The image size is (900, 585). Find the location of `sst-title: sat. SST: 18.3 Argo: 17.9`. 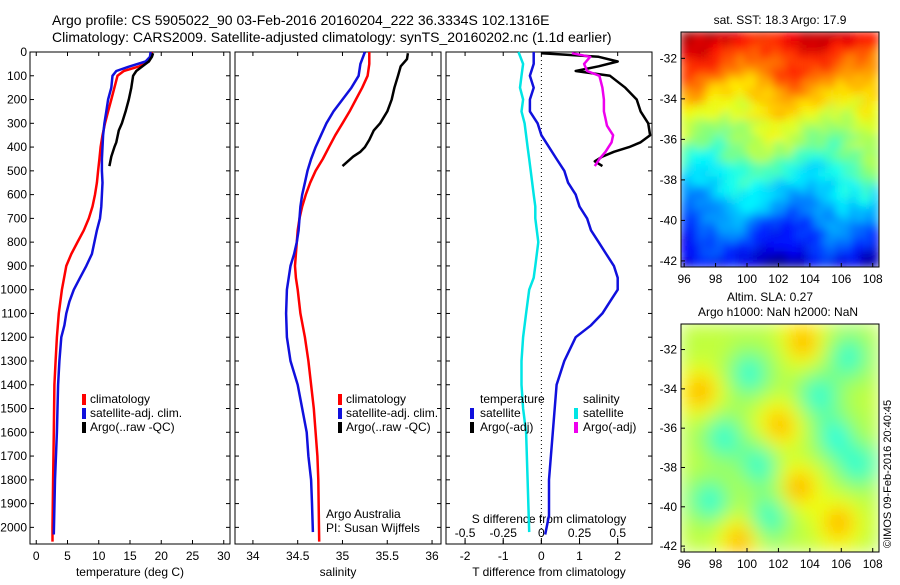

sst-title: sat. SST: 18.3 Argo: 17.9 is located at coordinates (780, 20).